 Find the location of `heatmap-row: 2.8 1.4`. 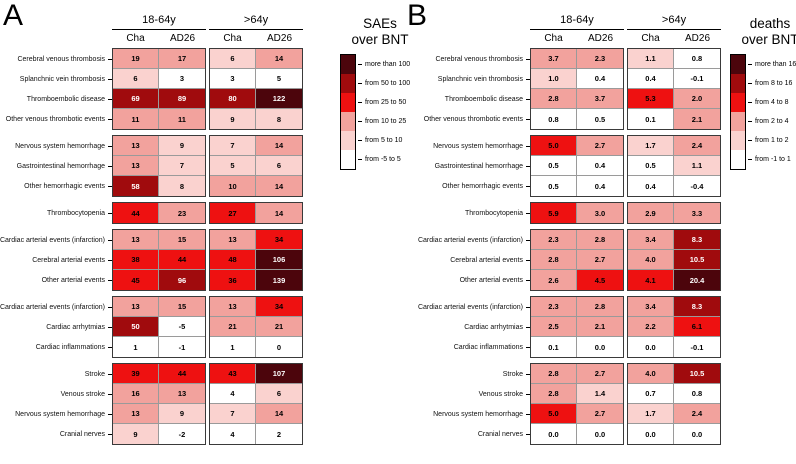

heatmap-row: 2.8 1.4 is located at coordinates (577, 394).